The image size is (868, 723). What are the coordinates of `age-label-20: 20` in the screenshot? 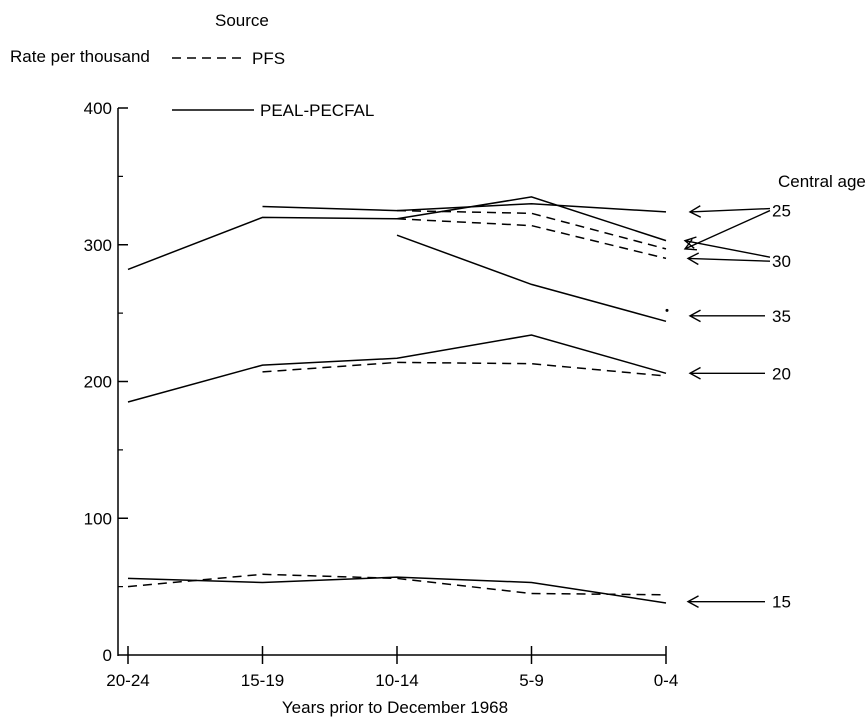 It's located at (781, 373).